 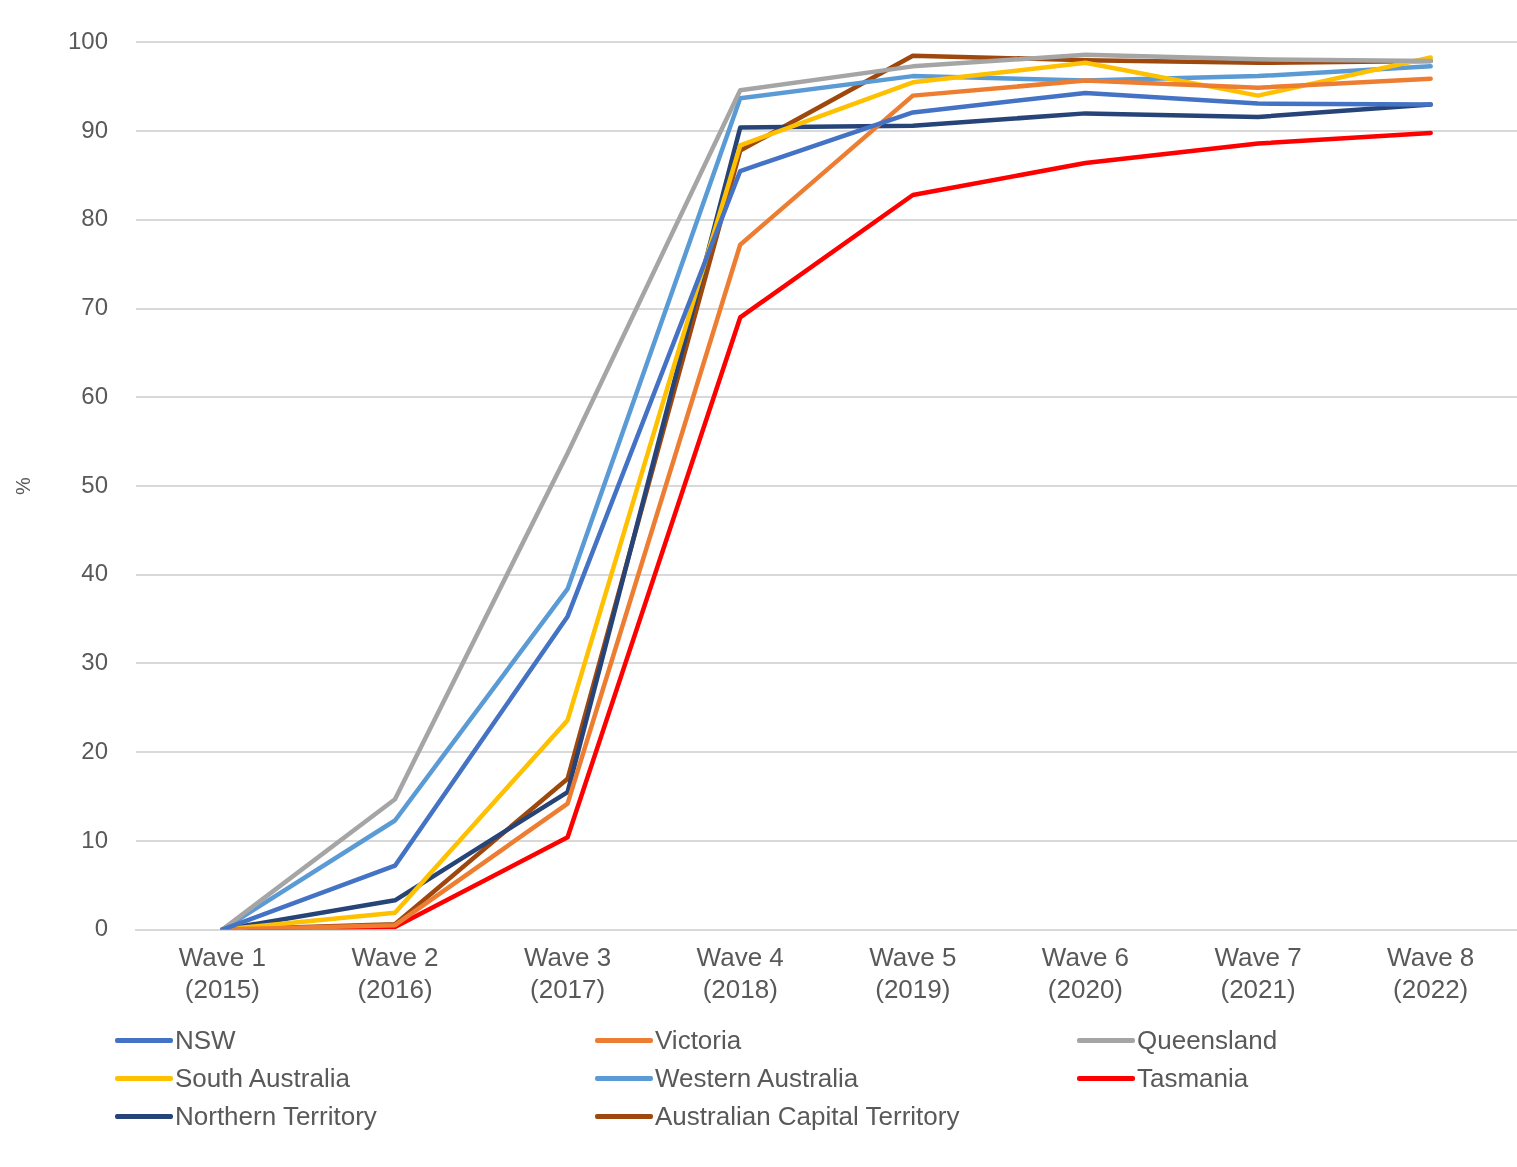 What do you see at coordinates (740, 973) in the screenshot?
I see `x-tick-label: Wave 4 (2018)` at bounding box center [740, 973].